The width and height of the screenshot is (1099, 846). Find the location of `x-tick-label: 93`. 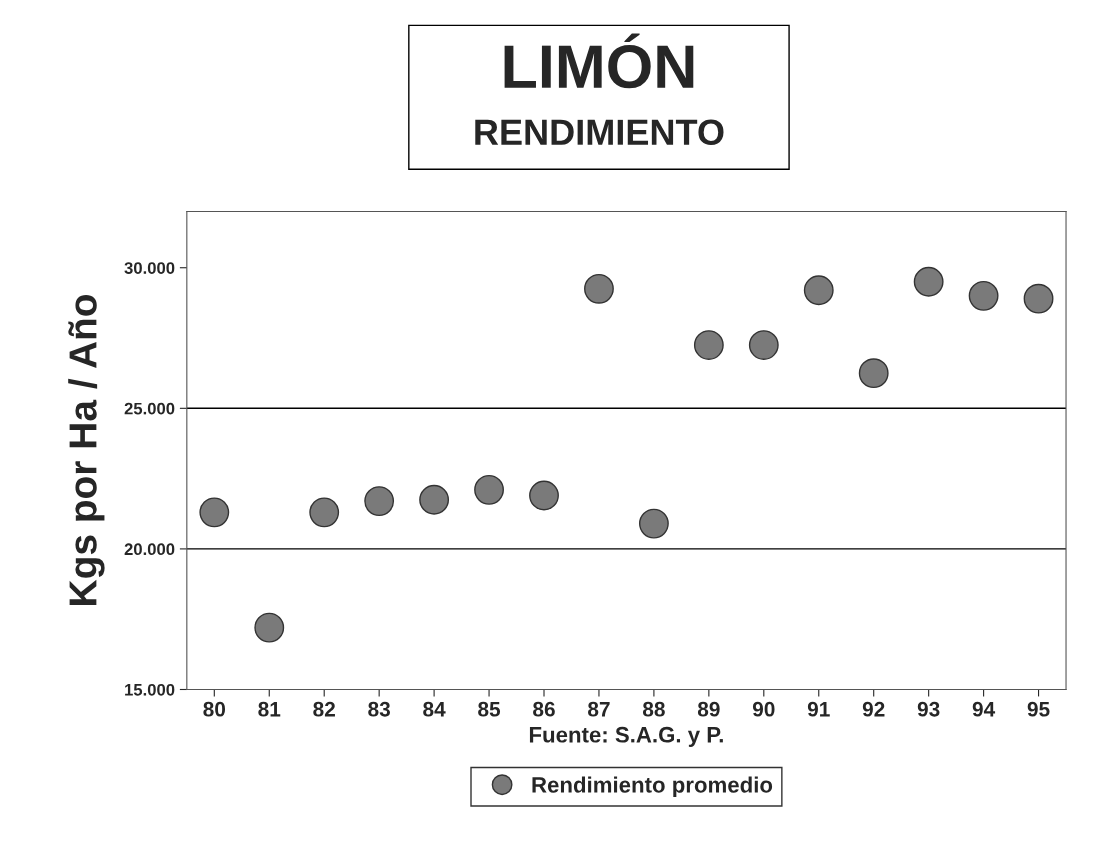

x-tick-label: 93 is located at coordinates (928, 709).